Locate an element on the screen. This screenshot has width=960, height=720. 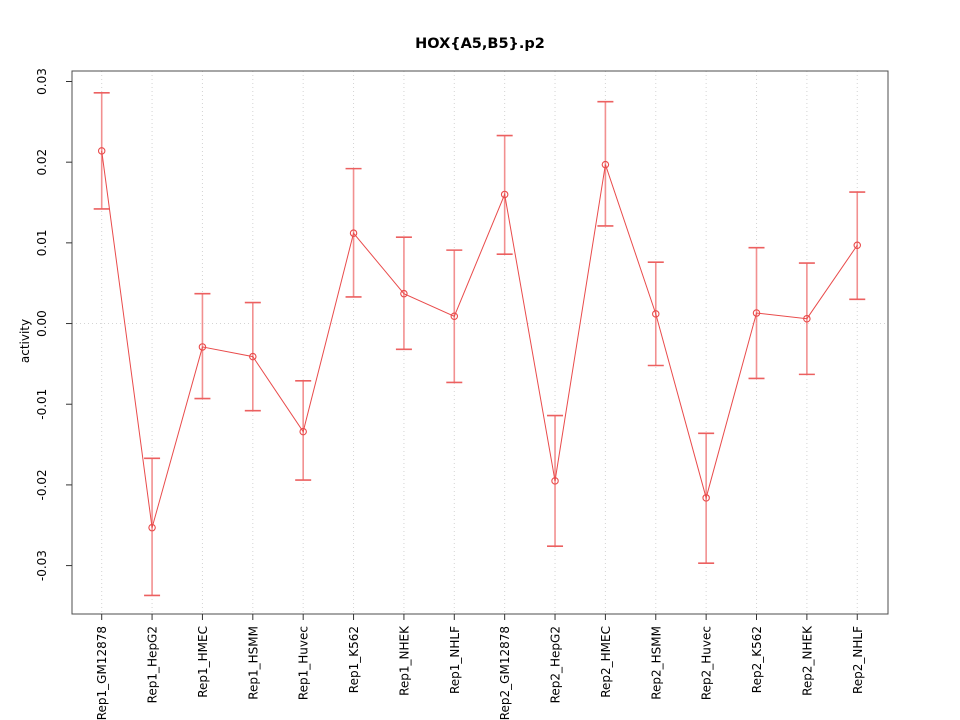
y-tick-label: -0.03 is located at coordinates (42, 565).